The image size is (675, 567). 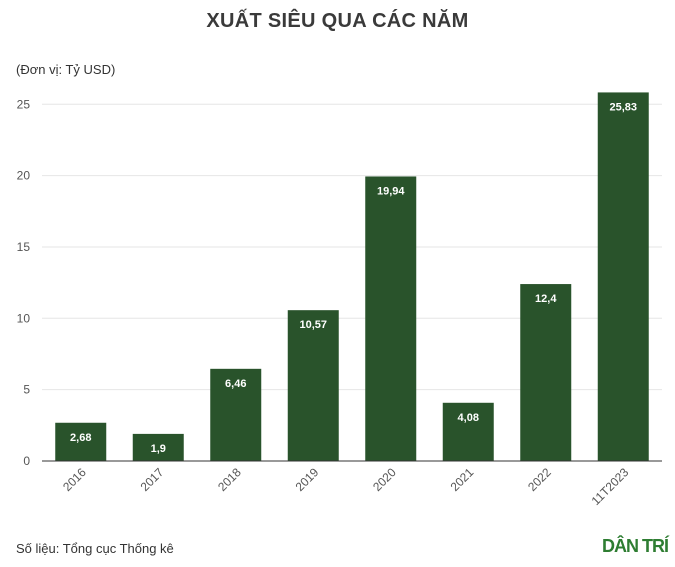 I want to click on value-label-2016: 2,68, so click(x=80, y=438).